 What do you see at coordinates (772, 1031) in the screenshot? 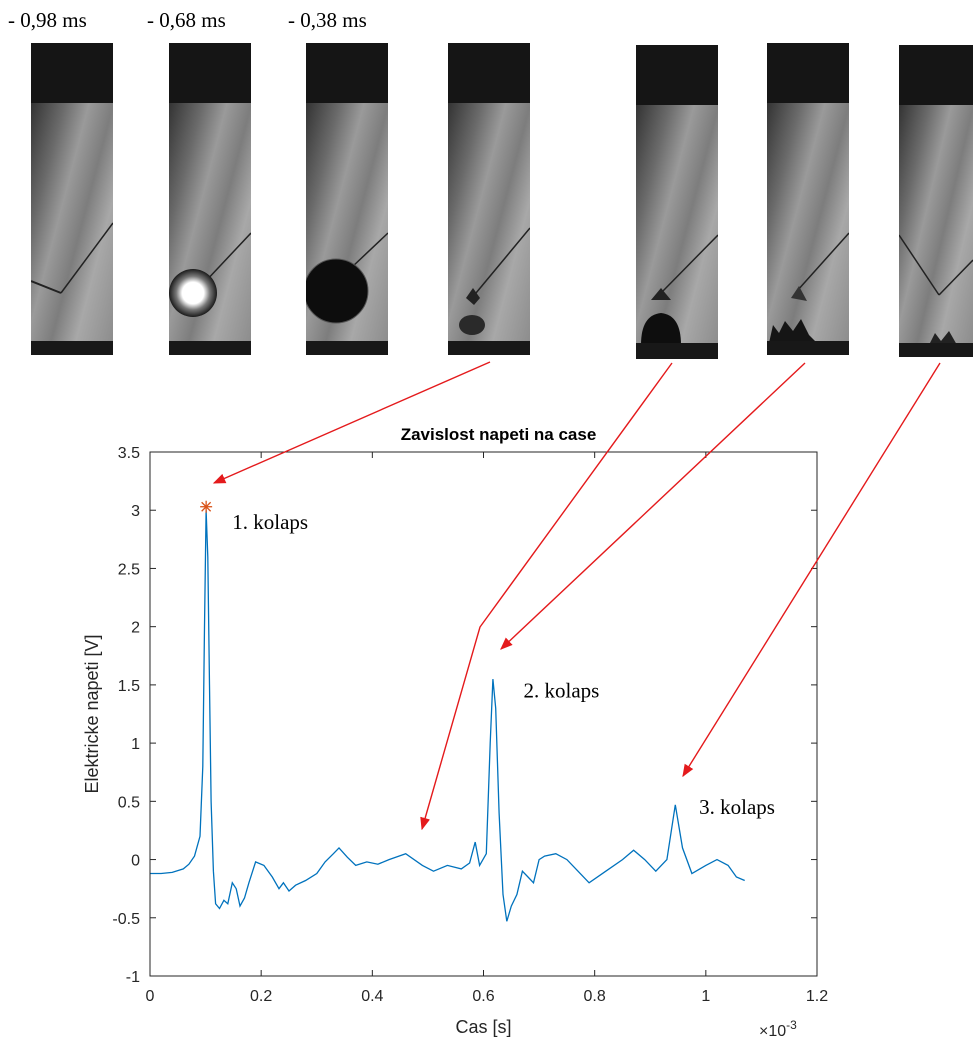
I see `x-exponent-base: ×10` at bounding box center [772, 1031].